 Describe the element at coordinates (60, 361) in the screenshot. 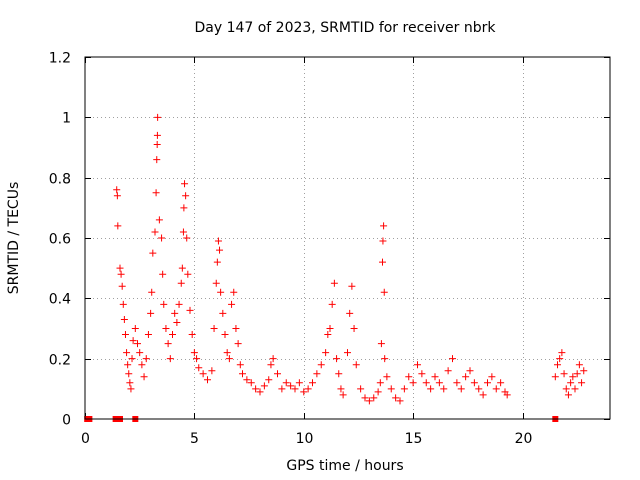

I see `y-tick-label: 0.2` at that location.